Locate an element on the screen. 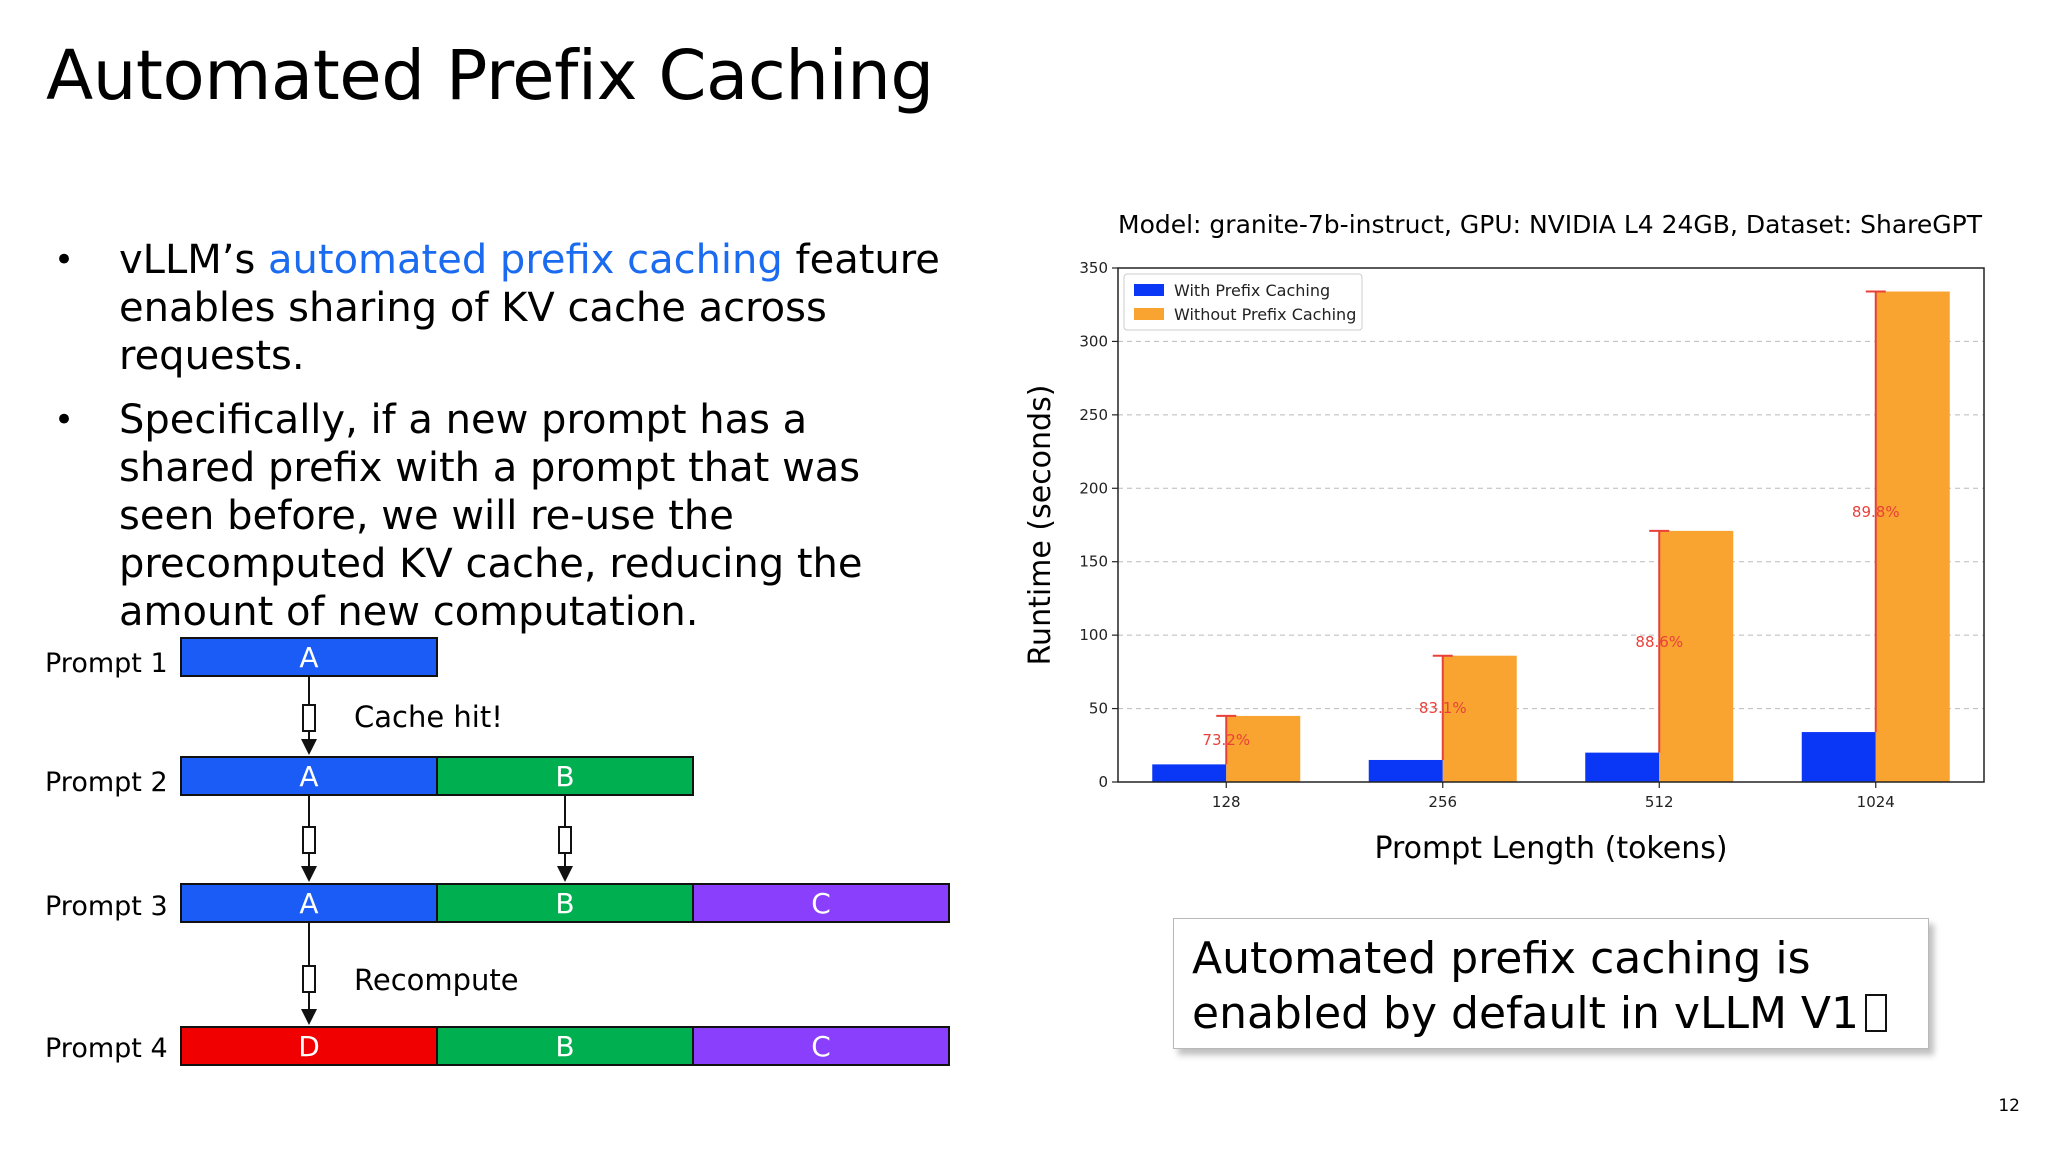 The height and width of the screenshot is (1152, 2048). x-axis-label: Prompt Length (tokens) is located at coordinates (1550, 848).